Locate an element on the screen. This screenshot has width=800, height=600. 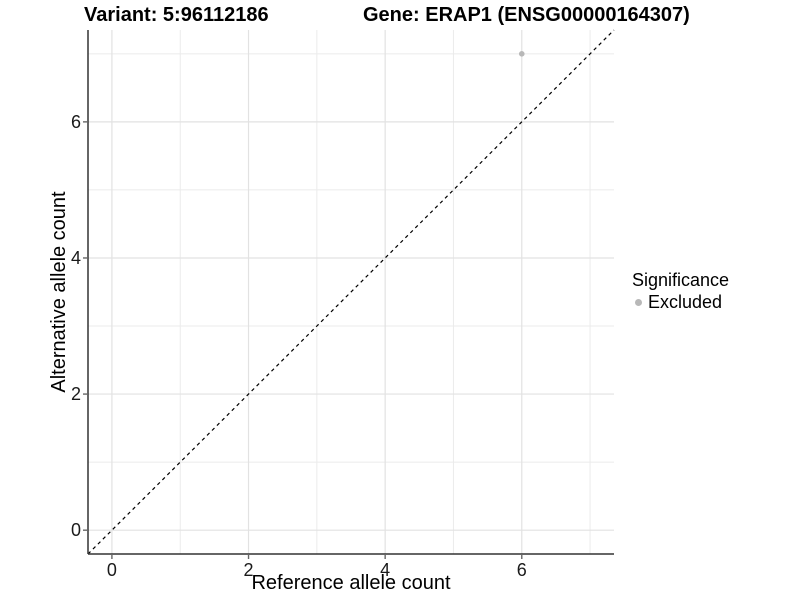
data-point is located at coordinates (521, 54).